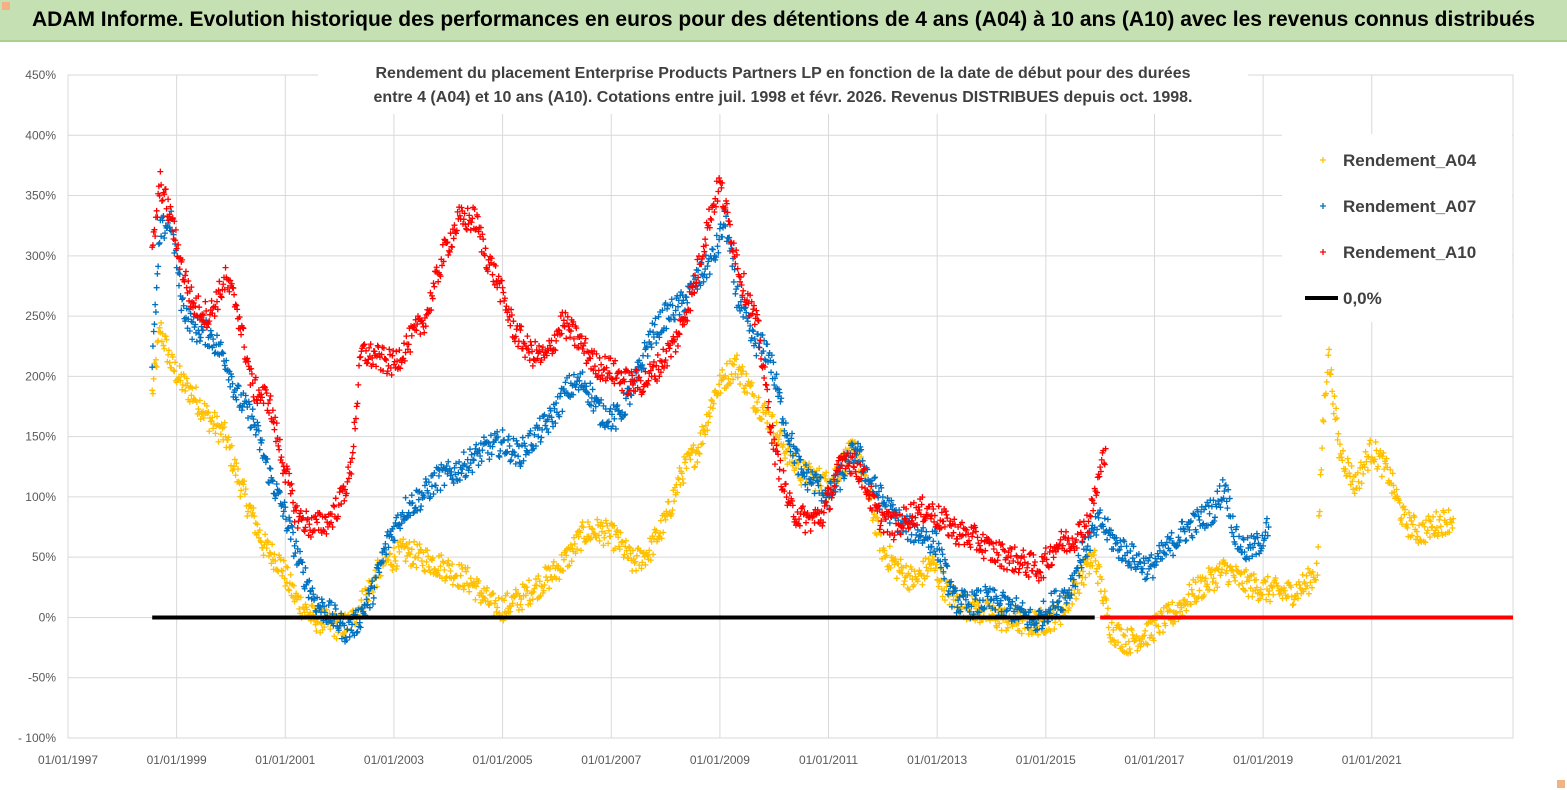  I want to click on x-tick-label: 01/01/1997, so click(68, 760).